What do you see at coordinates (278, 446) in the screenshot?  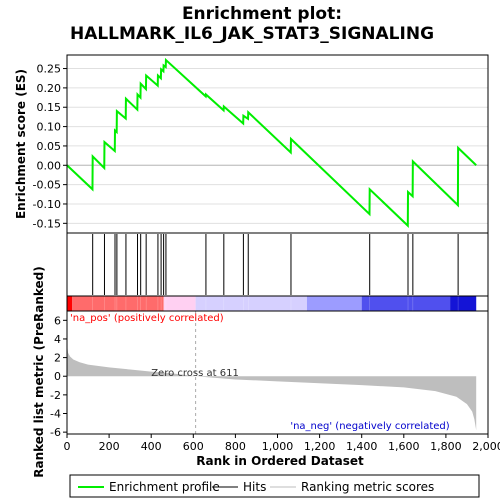 I see `x-tick-label: 1,000` at bounding box center [278, 446].